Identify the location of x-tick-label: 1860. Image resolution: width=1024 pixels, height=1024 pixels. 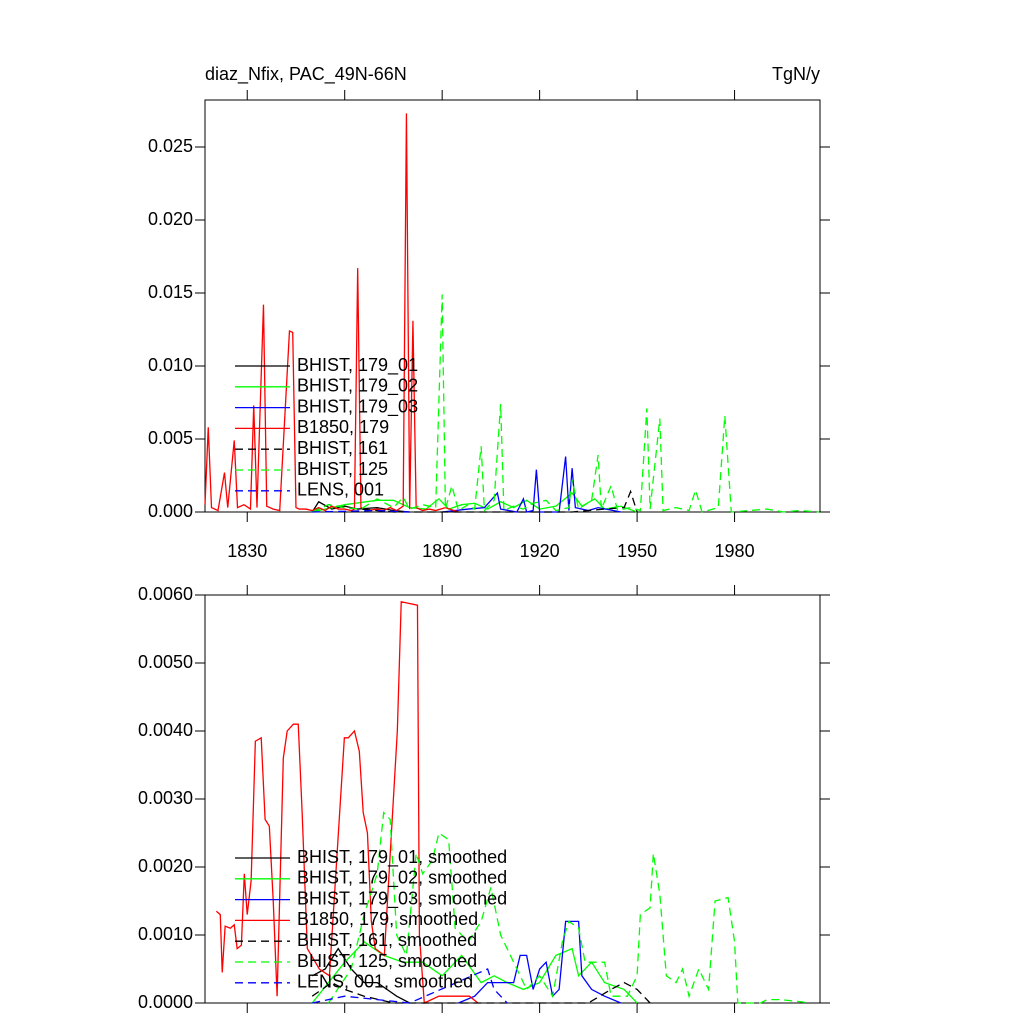
(345, 551).